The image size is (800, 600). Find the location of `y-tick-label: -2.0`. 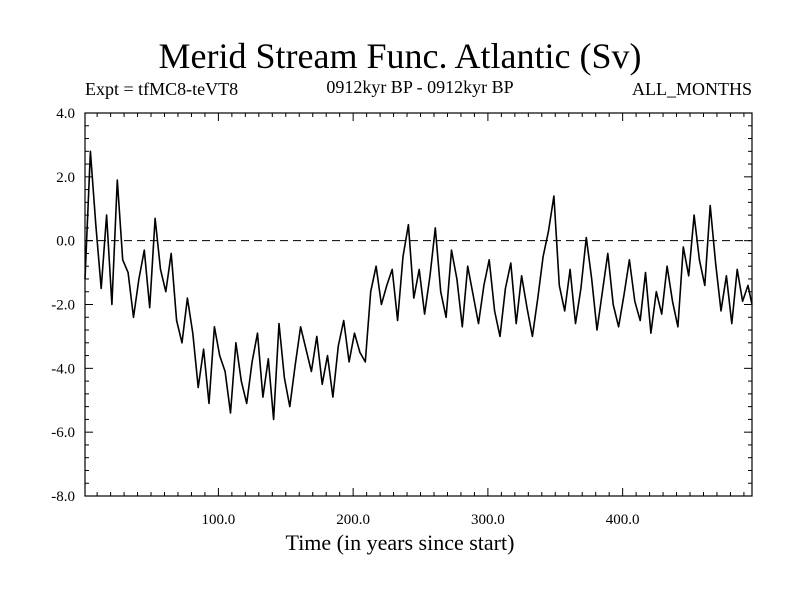

y-tick-label: -2.0 is located at coordinates (63, 306).